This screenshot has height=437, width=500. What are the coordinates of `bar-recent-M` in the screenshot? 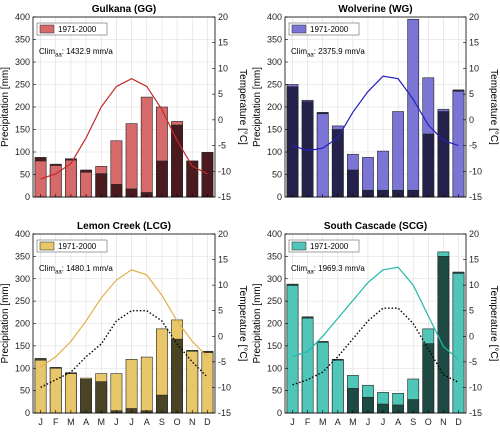 It's located at (352, 401).